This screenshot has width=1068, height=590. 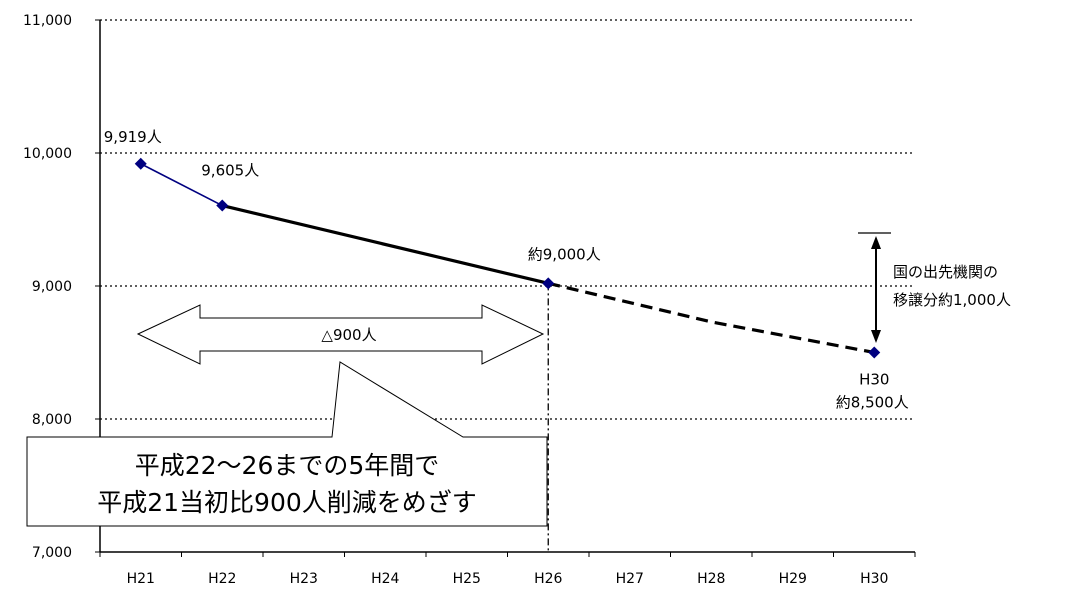 I want to click on callout: 平成22～26までの5年間で 平成21当初比900人削減をめざす, so click(x=287, y=444).